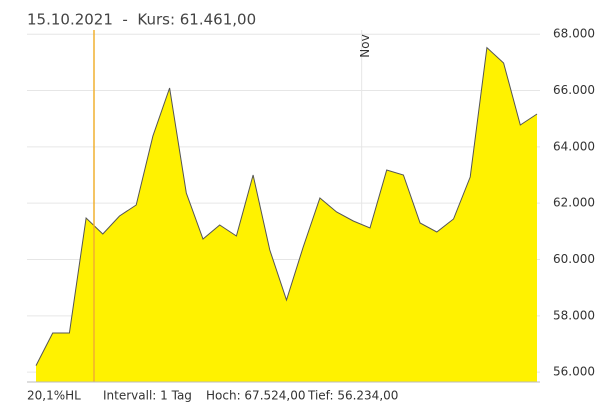  Describe the element at coordinates (574, 34) in the screenshot. I see `y-tick-label: 68.000` at that location.